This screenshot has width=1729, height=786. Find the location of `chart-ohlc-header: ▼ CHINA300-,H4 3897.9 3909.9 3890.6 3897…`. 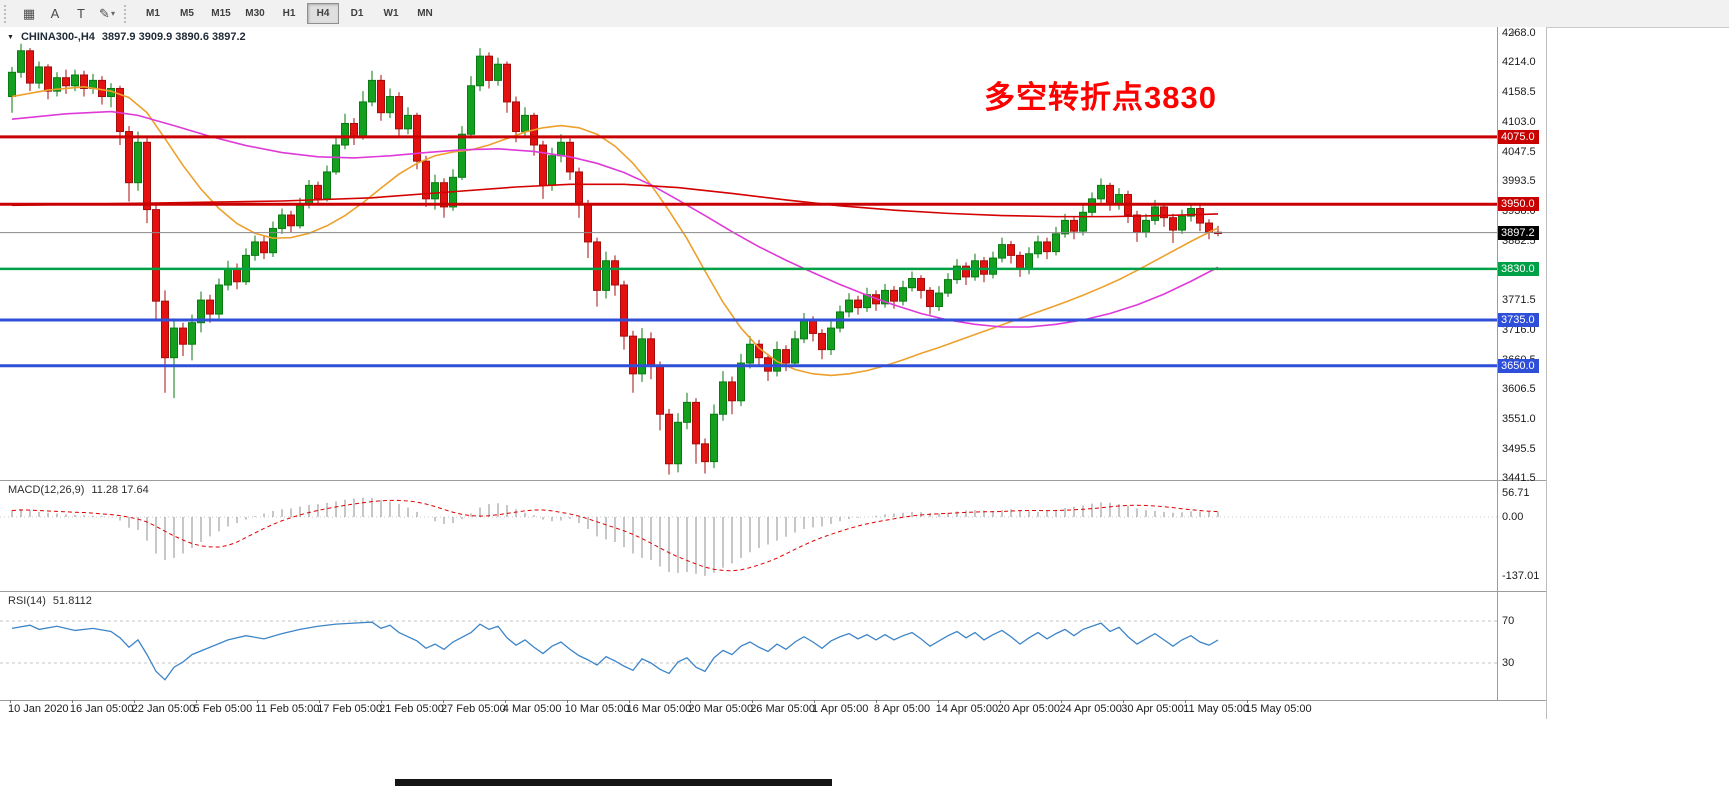

chart-ohlc-header: ▼ CHINA300-,H4 3897.9 3909.9 3890.6 3897… is located at coordinates (126, 37).